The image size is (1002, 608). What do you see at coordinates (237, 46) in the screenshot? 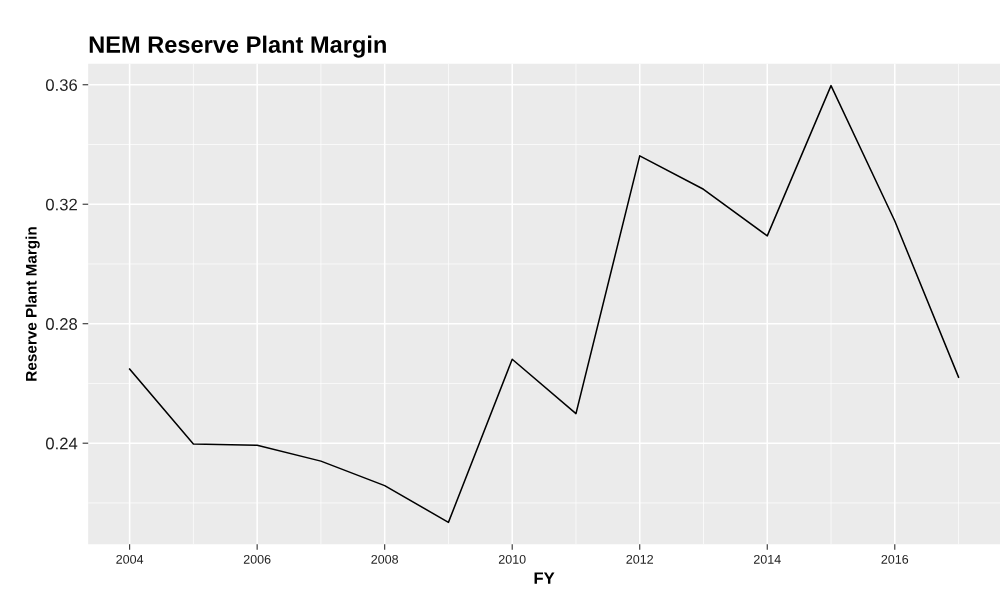
I see `chart-title: NEM Reserve Plant Margin` at bounding box center [237, 46].